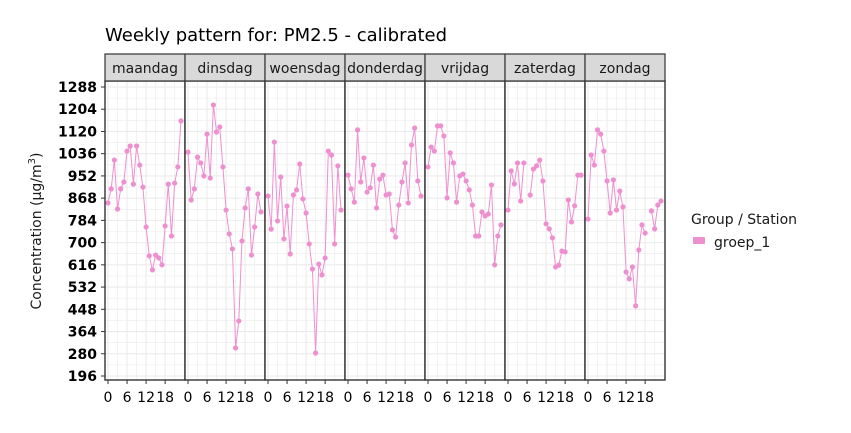 The height and width of the screenshot is (433, 851). Describe the element at coordinates (624, 69) in the screenshot. I see `facet-strip-label: zondag` at that location.